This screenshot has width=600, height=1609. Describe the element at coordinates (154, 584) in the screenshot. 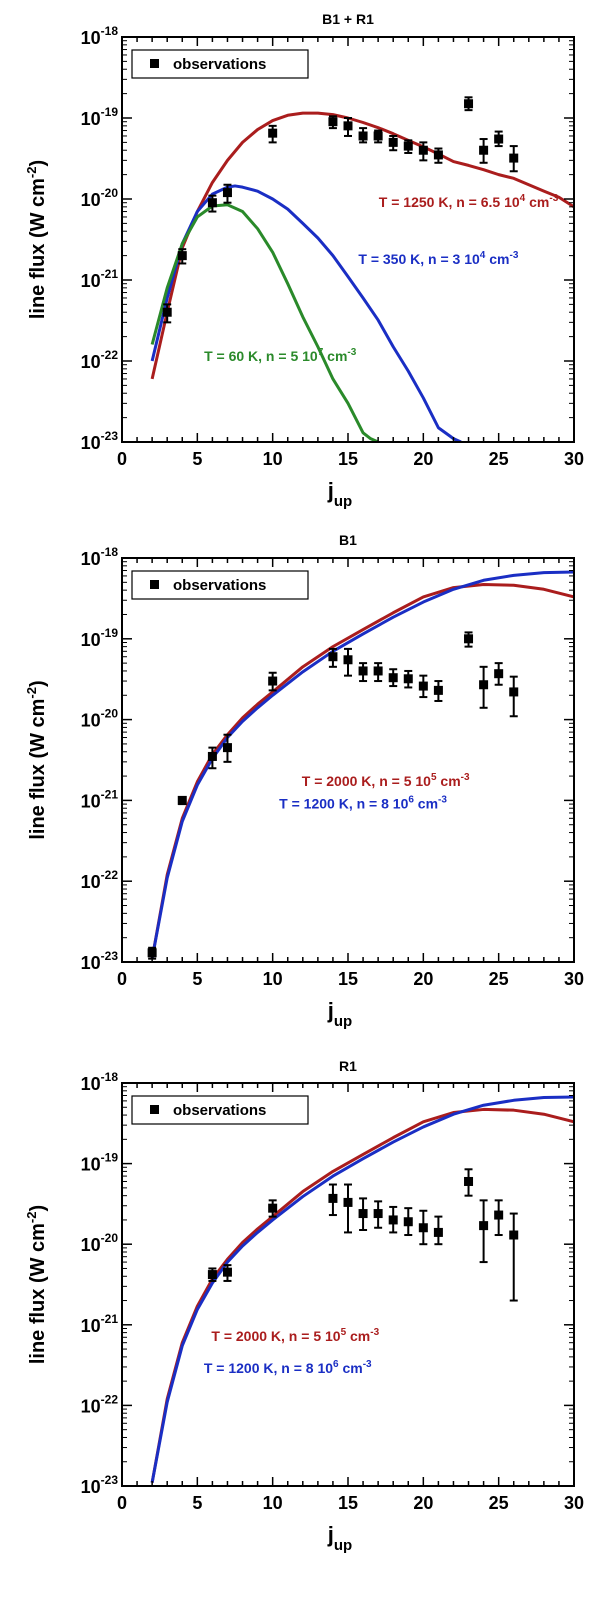

I see `legend-marker` at that location.